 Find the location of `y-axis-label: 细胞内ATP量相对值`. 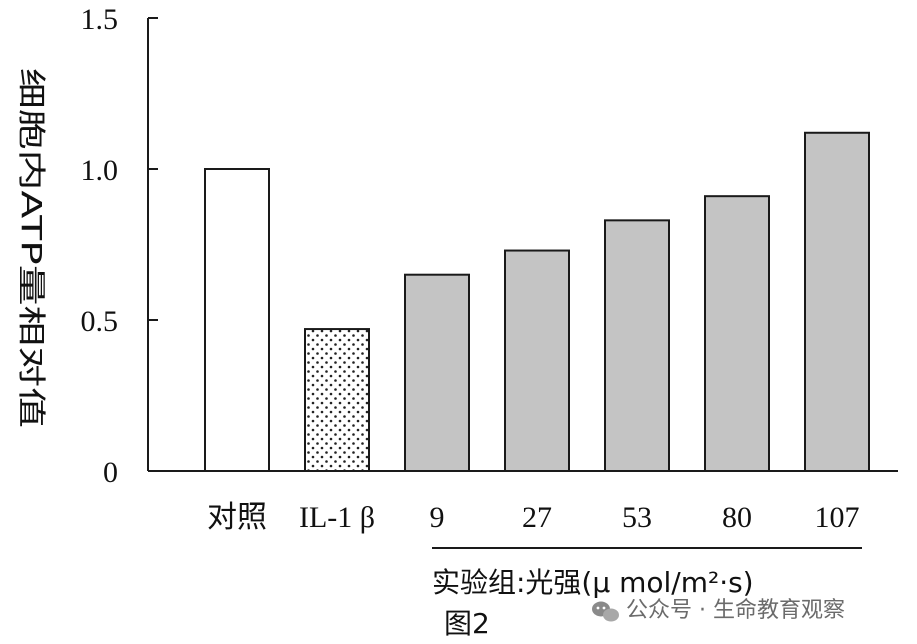

y-axis-label: 细胞内ATP量相对值 is located at coordinates (31, 248).